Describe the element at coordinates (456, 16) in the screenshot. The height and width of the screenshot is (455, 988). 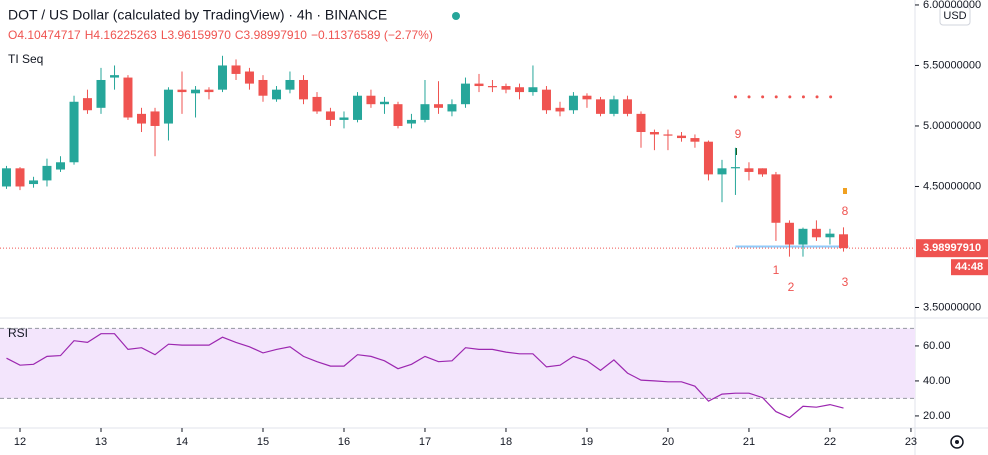
I see `market-status` at that location.